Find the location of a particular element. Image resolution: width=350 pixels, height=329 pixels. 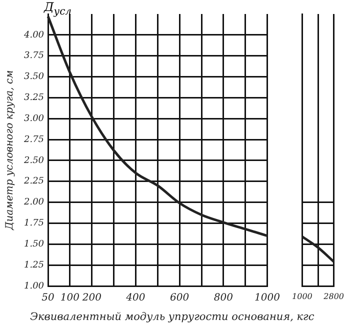

x-tick-label: 200 is located at coordinates (91, 298).